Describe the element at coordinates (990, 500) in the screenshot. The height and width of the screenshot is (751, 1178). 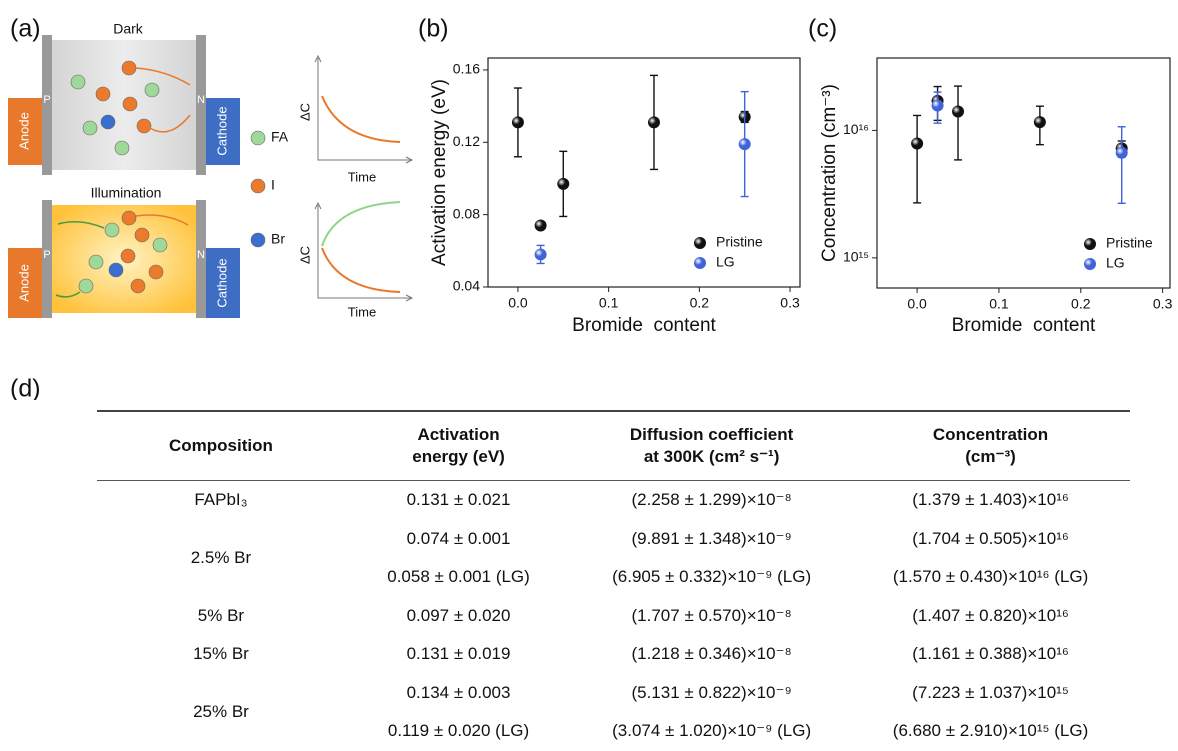
I see `value-cell: (1.379 ± 1.403)×10¹⁶` at that location.